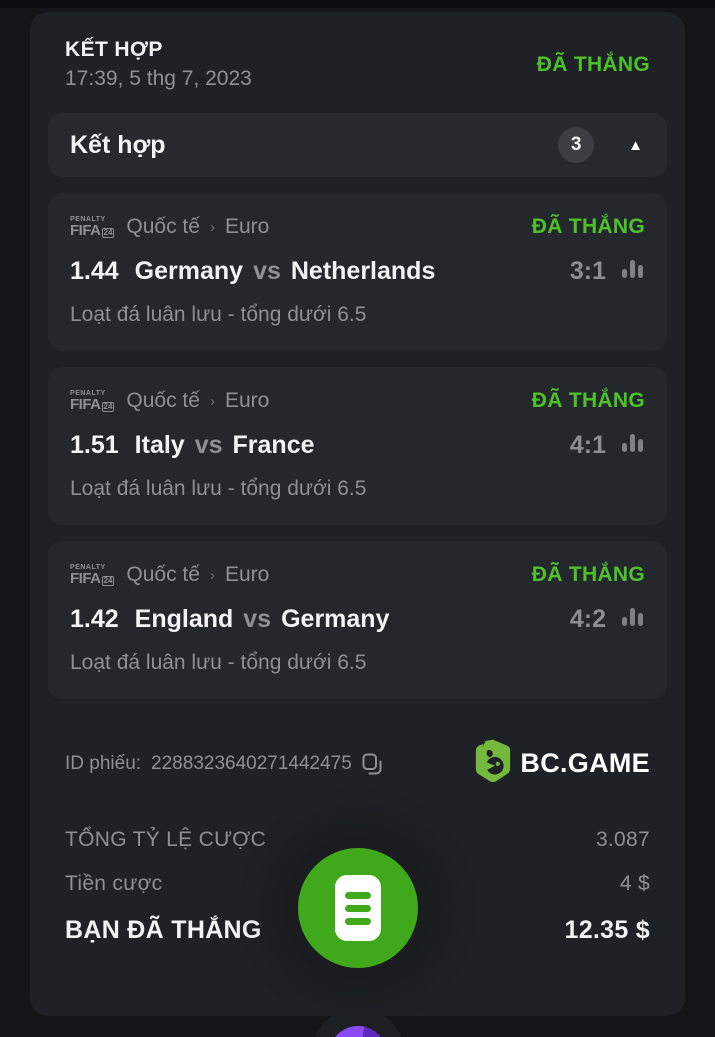 The image size is (715, 1037). What do you see at coordinates (158, 64) in the screenshot?
I see `slip-header-text: KẾT HỢP 17:39, 5 thg 7, 2023` at bounding box center [158, 64].